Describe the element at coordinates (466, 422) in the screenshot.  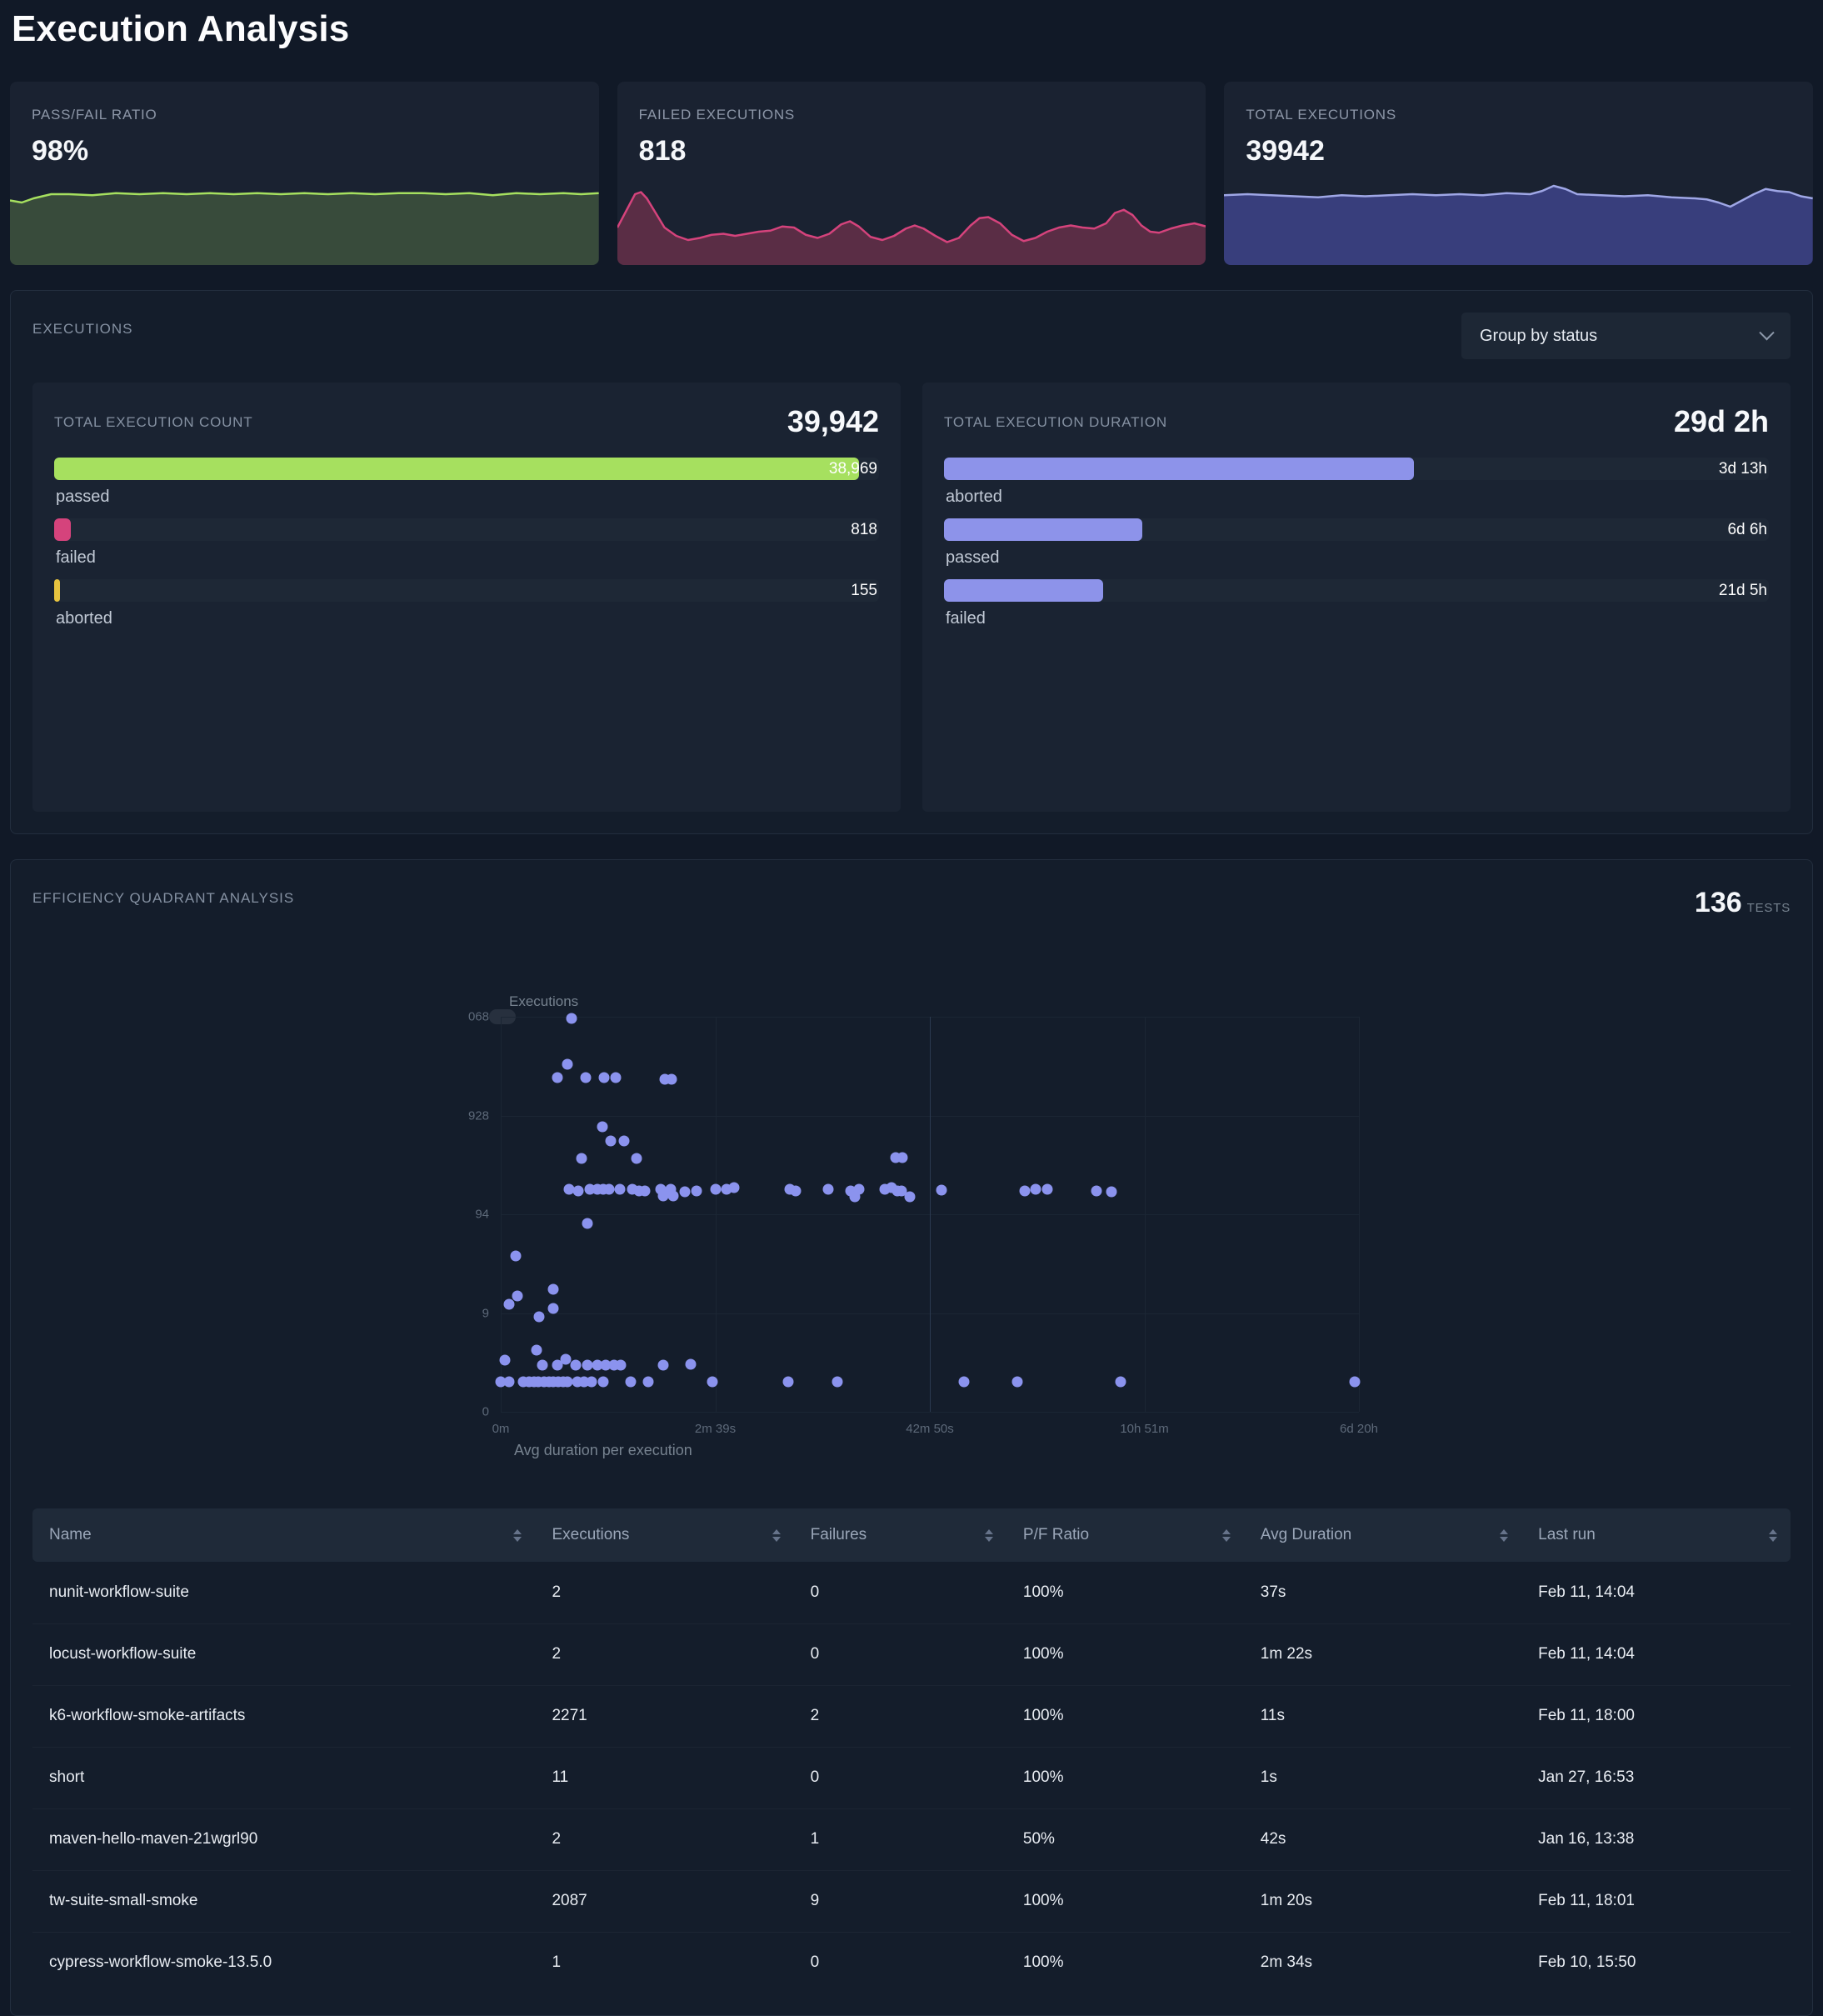
I see `count-card-header: TOTAL EXECUTION COUNT 39,942` at that location.